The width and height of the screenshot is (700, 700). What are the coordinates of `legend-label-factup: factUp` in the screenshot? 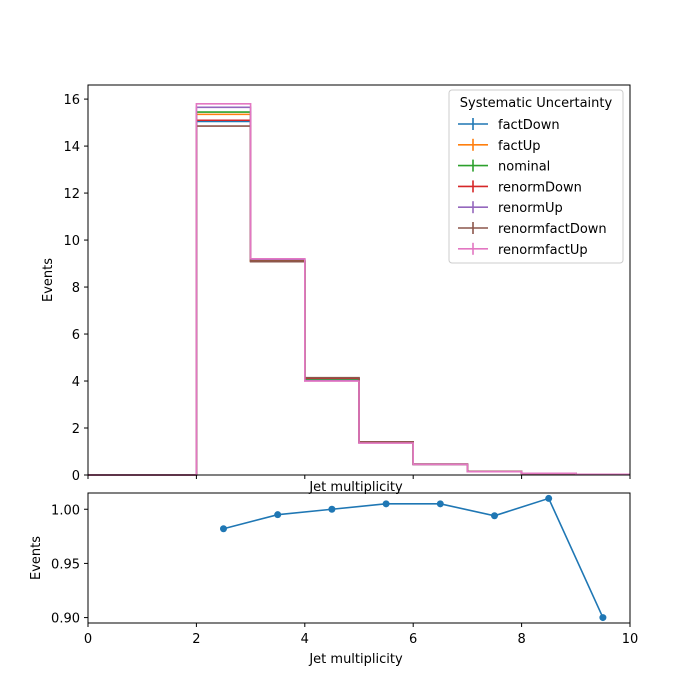 It's located at (519, 146).